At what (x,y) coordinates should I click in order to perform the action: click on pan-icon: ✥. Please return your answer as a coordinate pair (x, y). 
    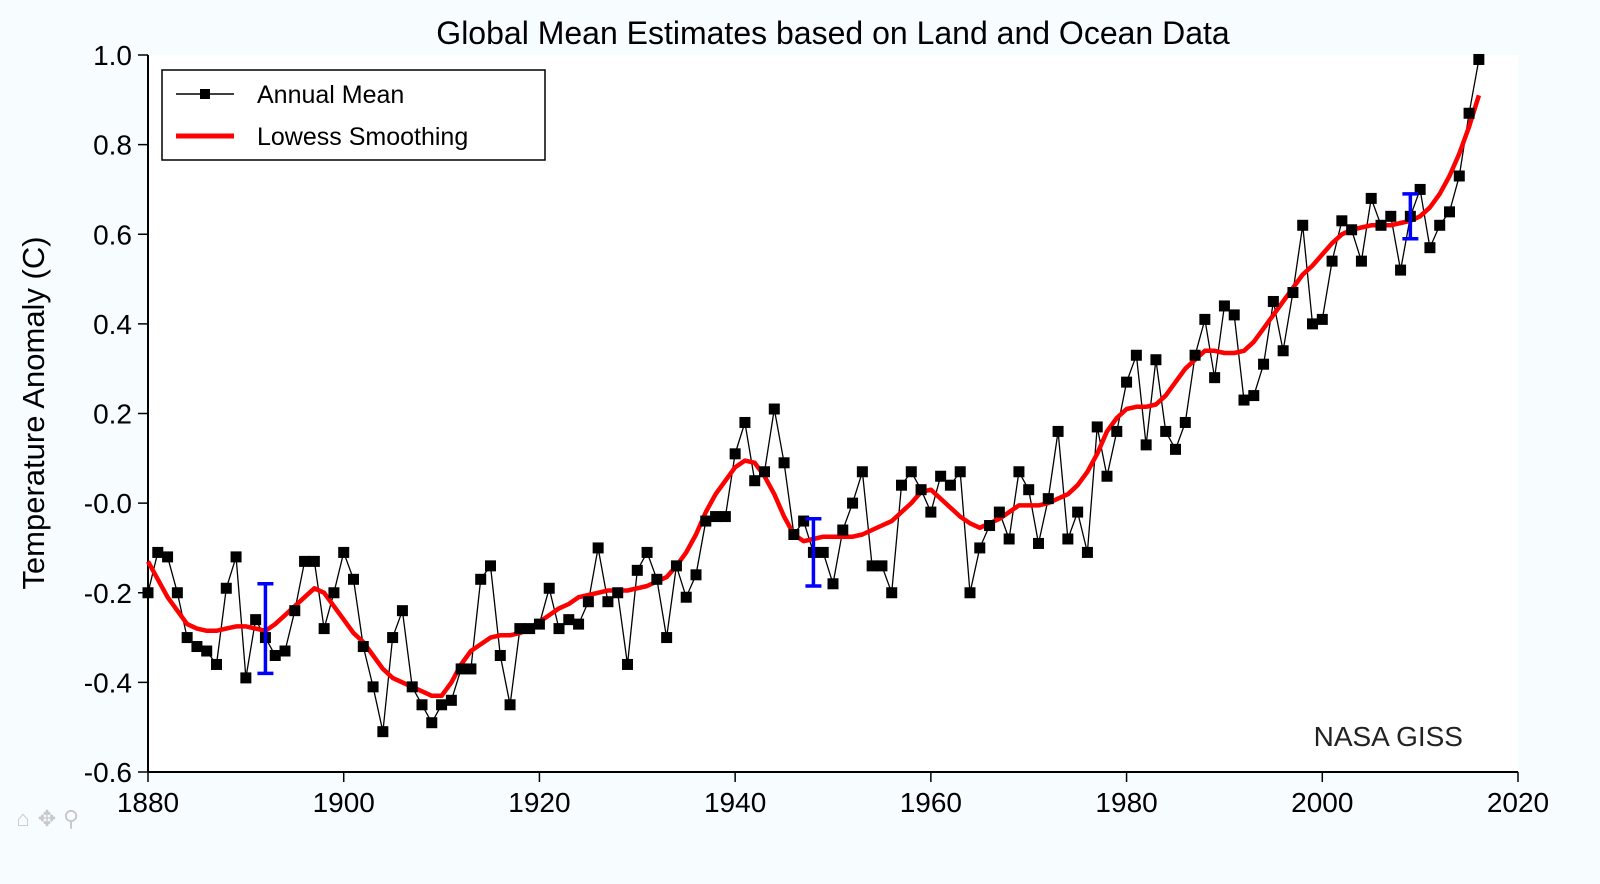
    Looking at the image, I should click on (47, 818).